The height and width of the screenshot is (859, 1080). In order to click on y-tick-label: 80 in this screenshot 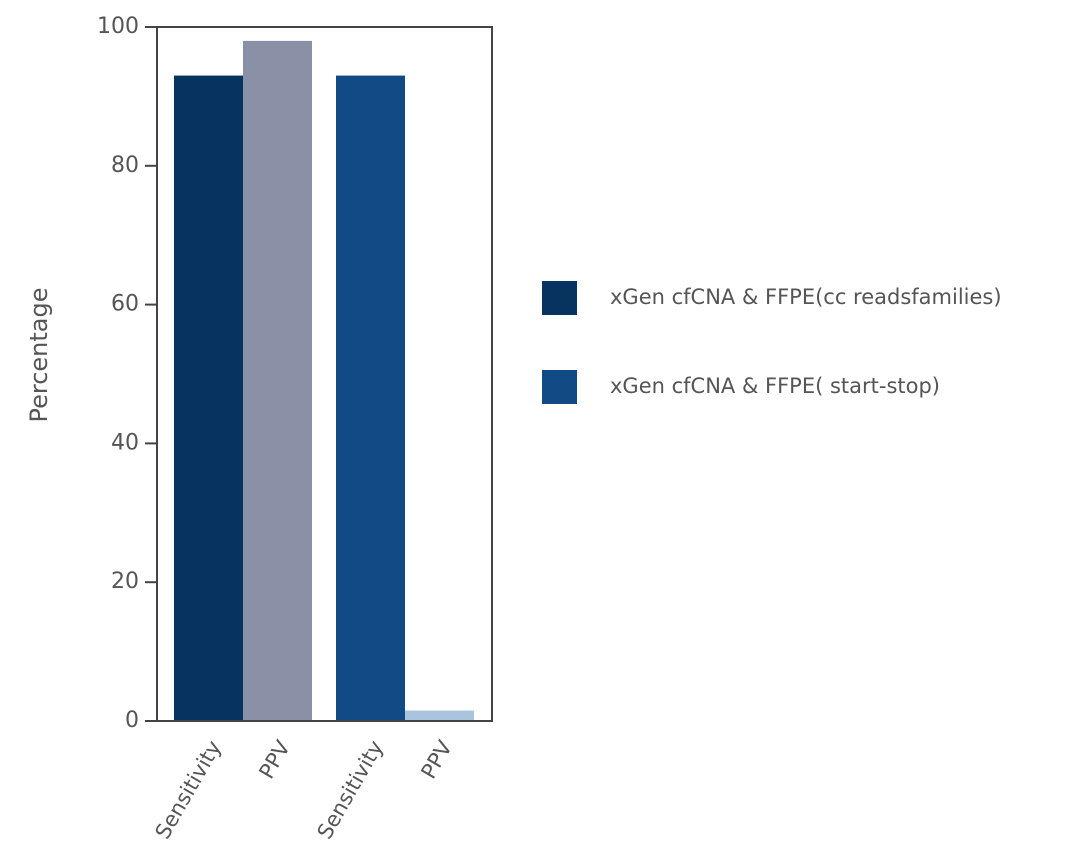, I will do `click(125, 165)`.